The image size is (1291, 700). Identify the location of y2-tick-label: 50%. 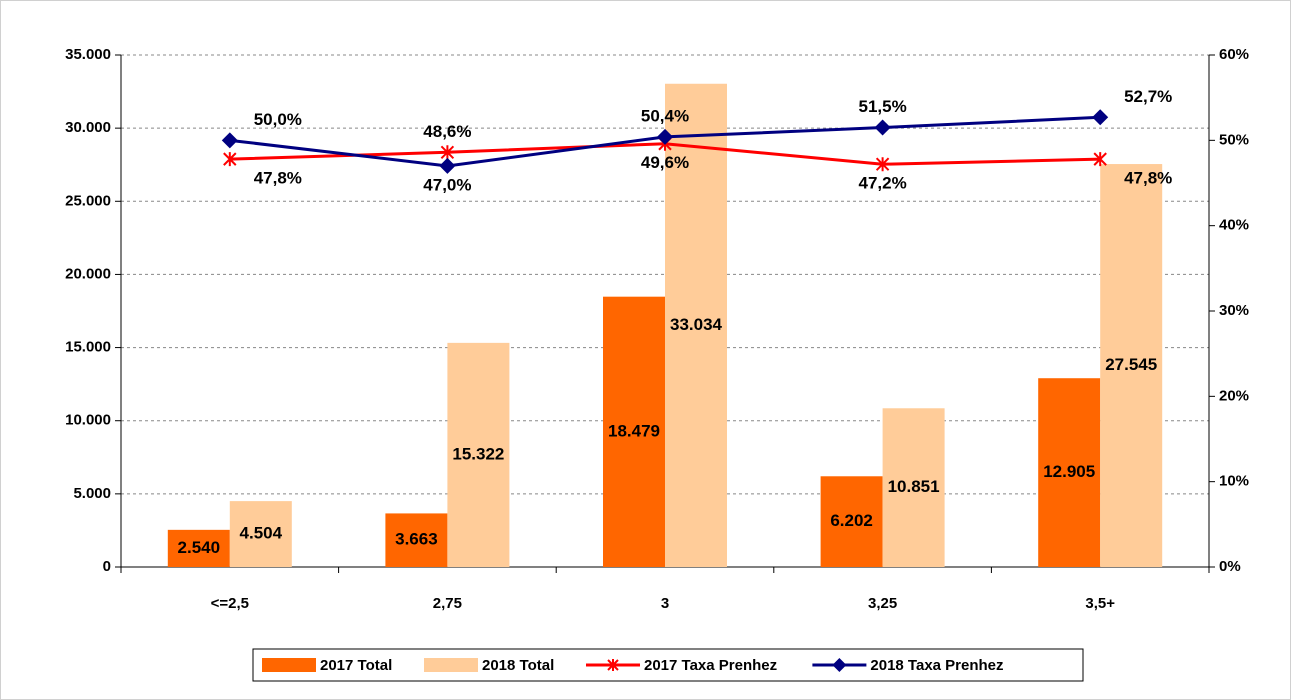
(1234, 139).